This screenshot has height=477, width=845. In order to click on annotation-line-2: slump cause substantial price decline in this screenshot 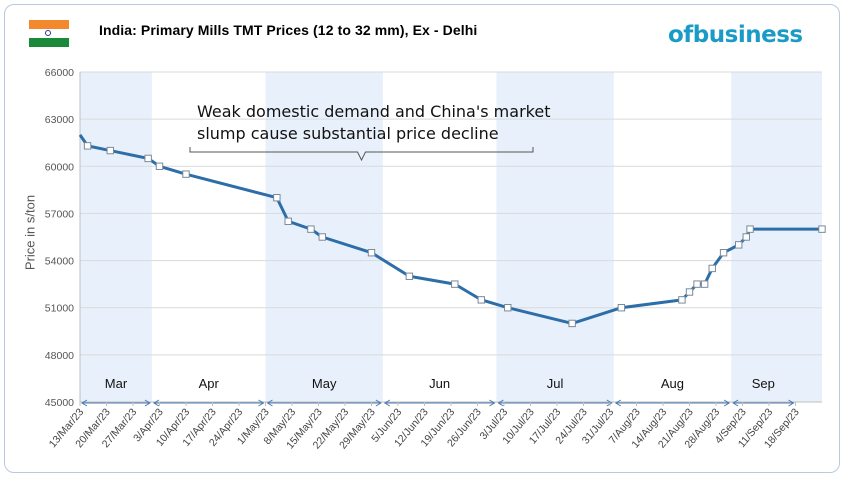, I will do `click(348, 133)`.